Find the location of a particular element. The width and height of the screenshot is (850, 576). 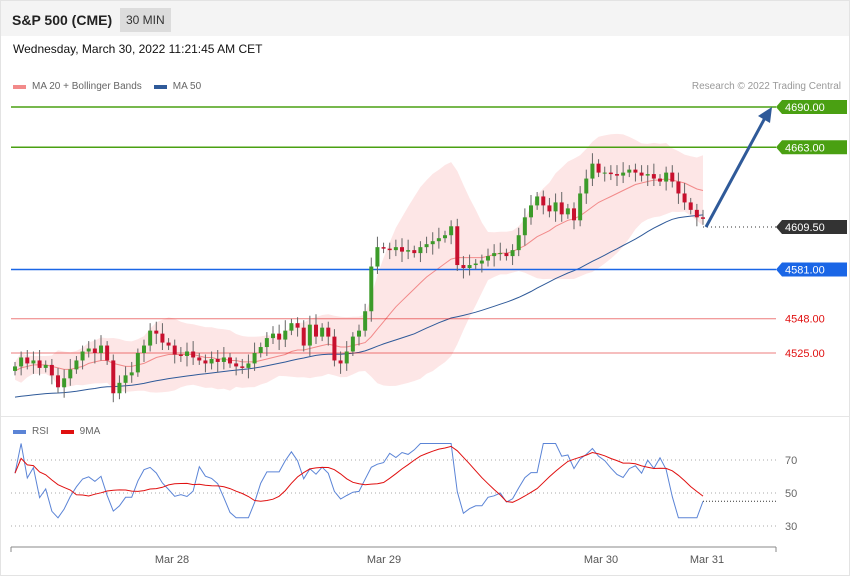

credit-text: Research © 2022 Trading Central is located at coordinates (766, 86).